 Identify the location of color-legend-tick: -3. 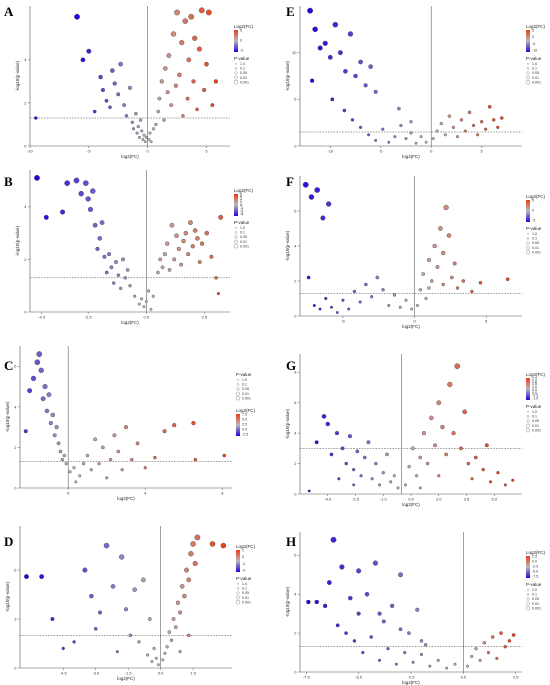
(241, 212).